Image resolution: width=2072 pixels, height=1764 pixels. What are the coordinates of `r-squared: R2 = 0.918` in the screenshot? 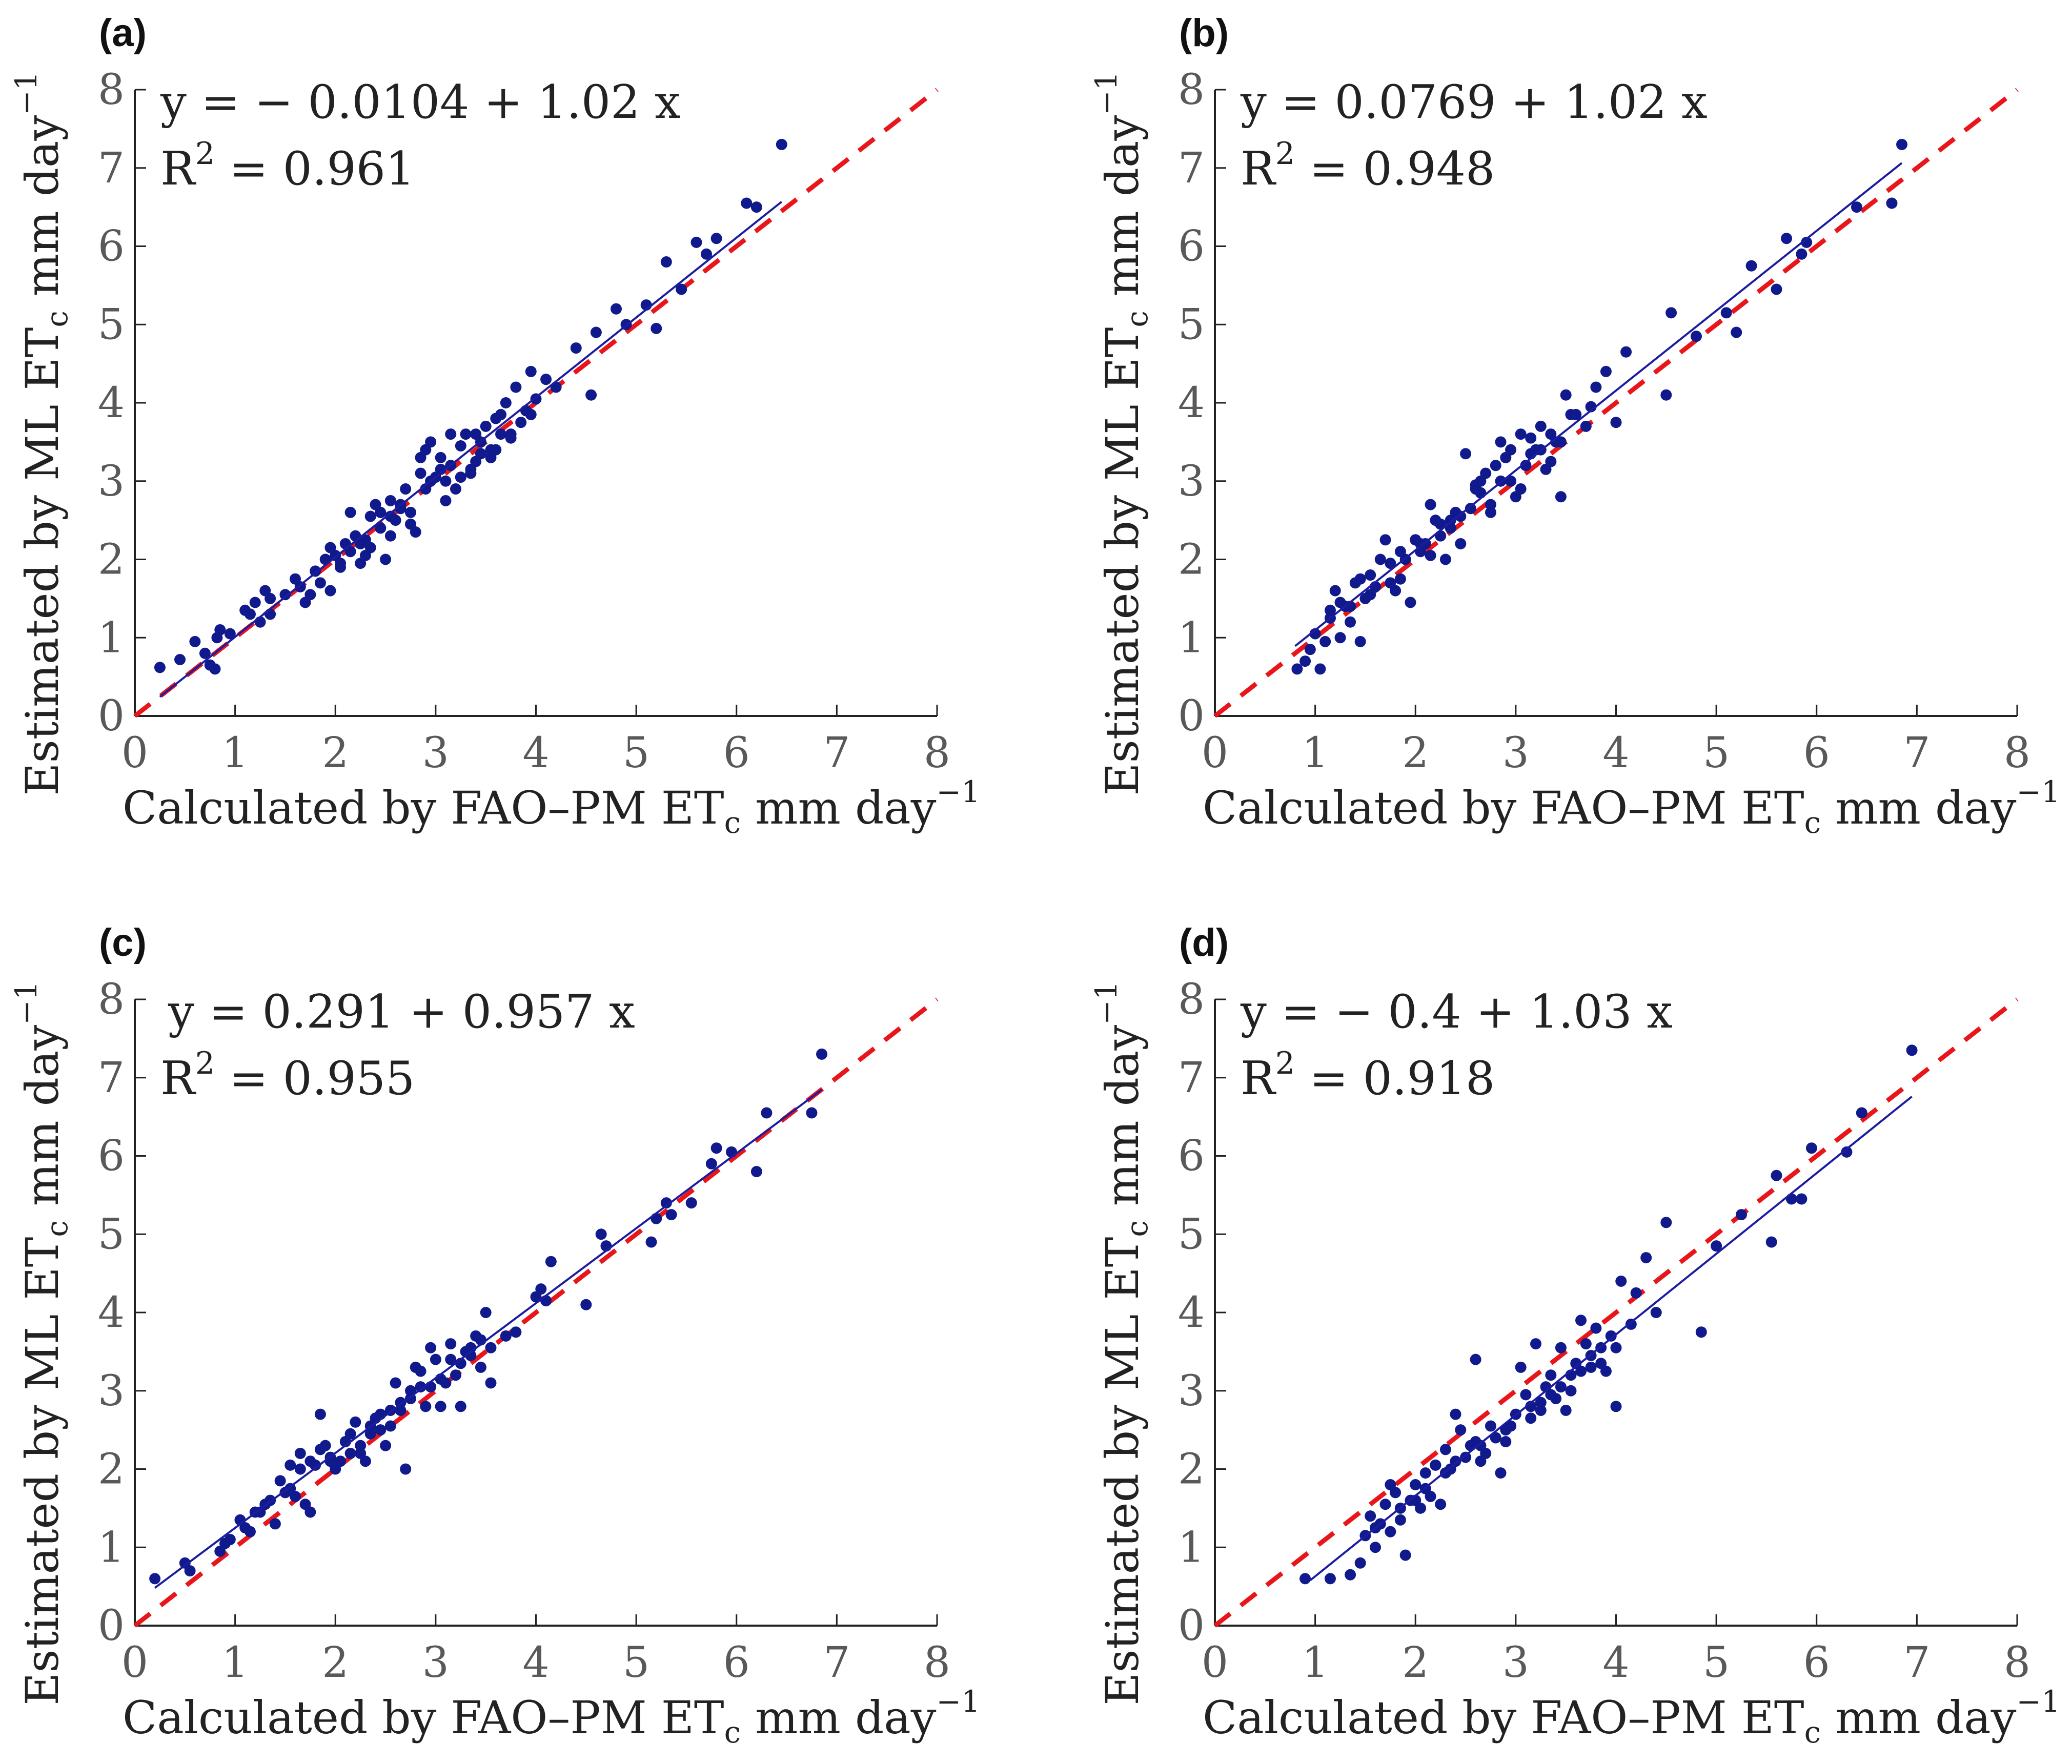 It's located at (1368, 1075).